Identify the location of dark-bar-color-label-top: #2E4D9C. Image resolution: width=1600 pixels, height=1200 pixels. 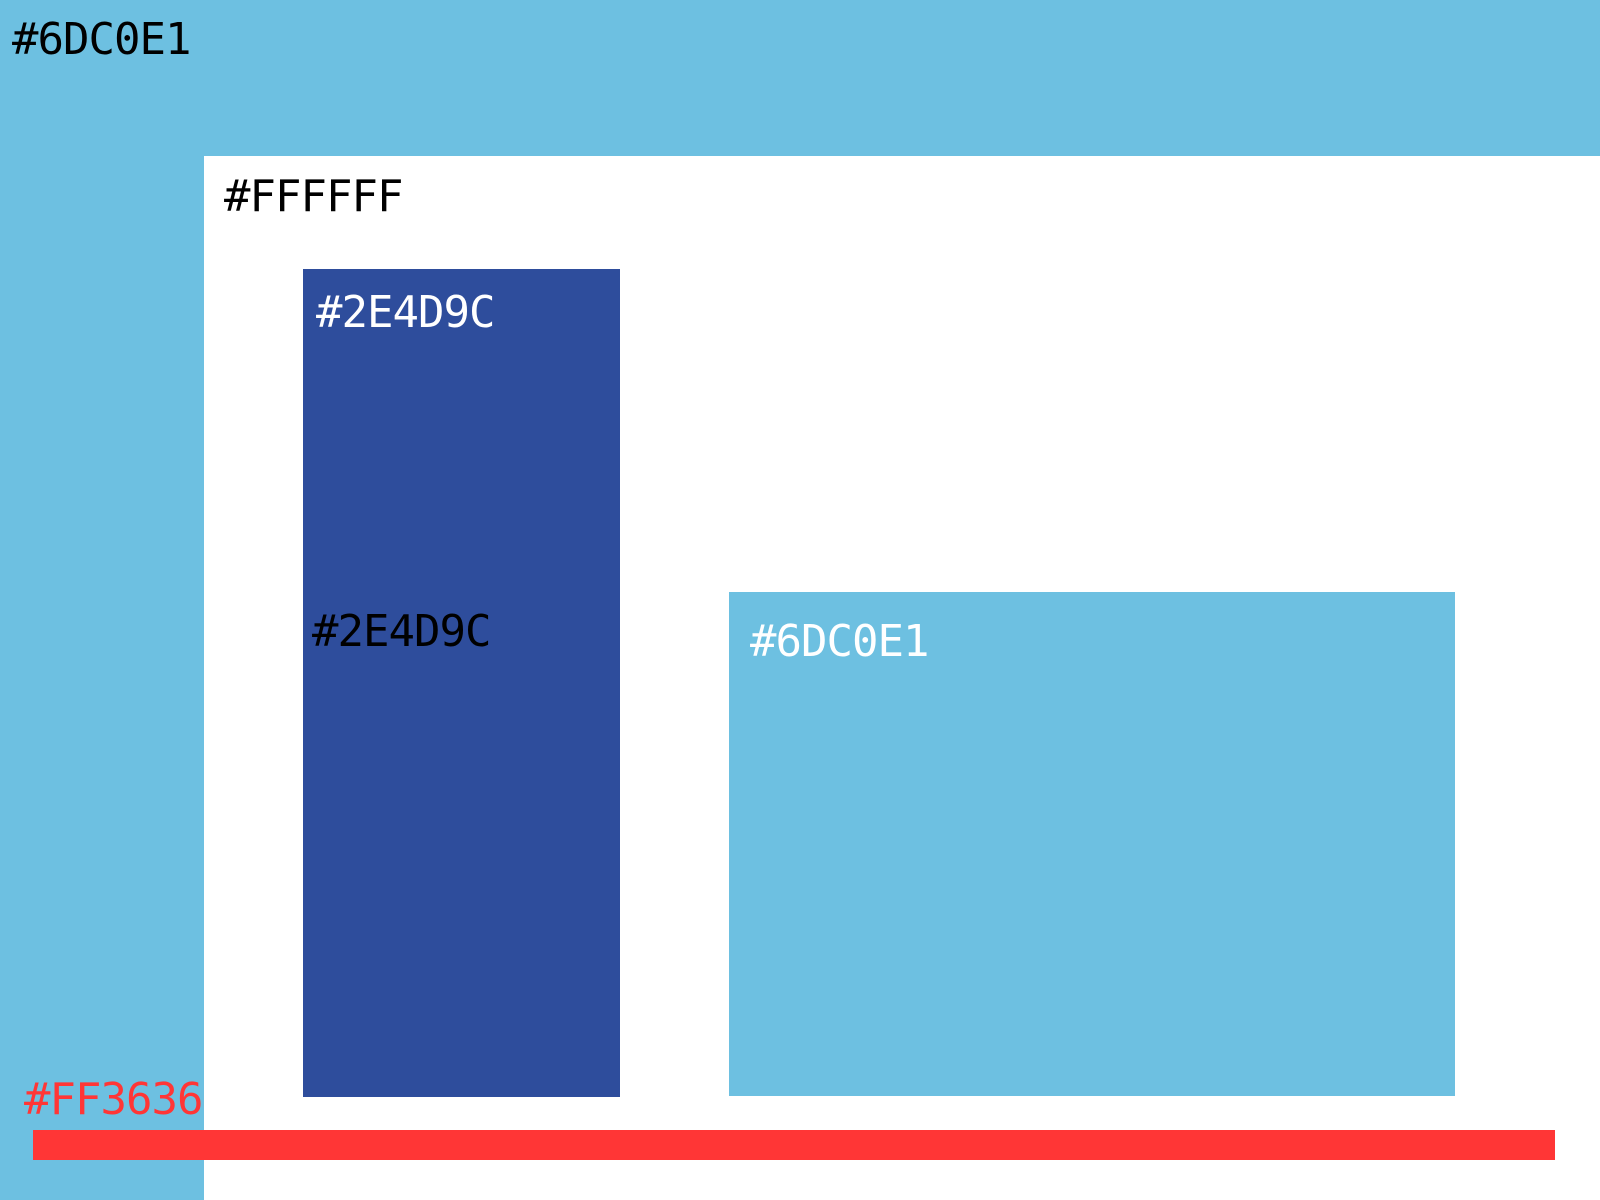
(405, 312).